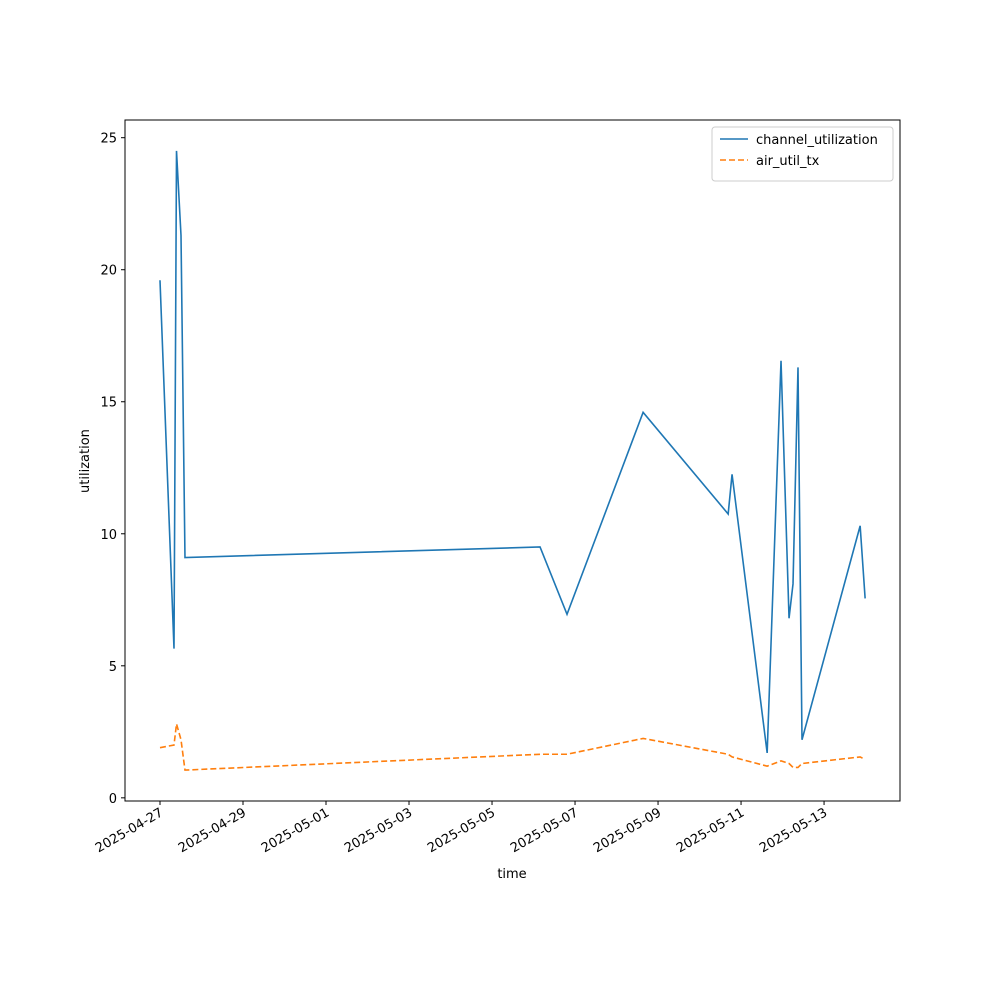  I want to click on legend-box, so click(802, 154).